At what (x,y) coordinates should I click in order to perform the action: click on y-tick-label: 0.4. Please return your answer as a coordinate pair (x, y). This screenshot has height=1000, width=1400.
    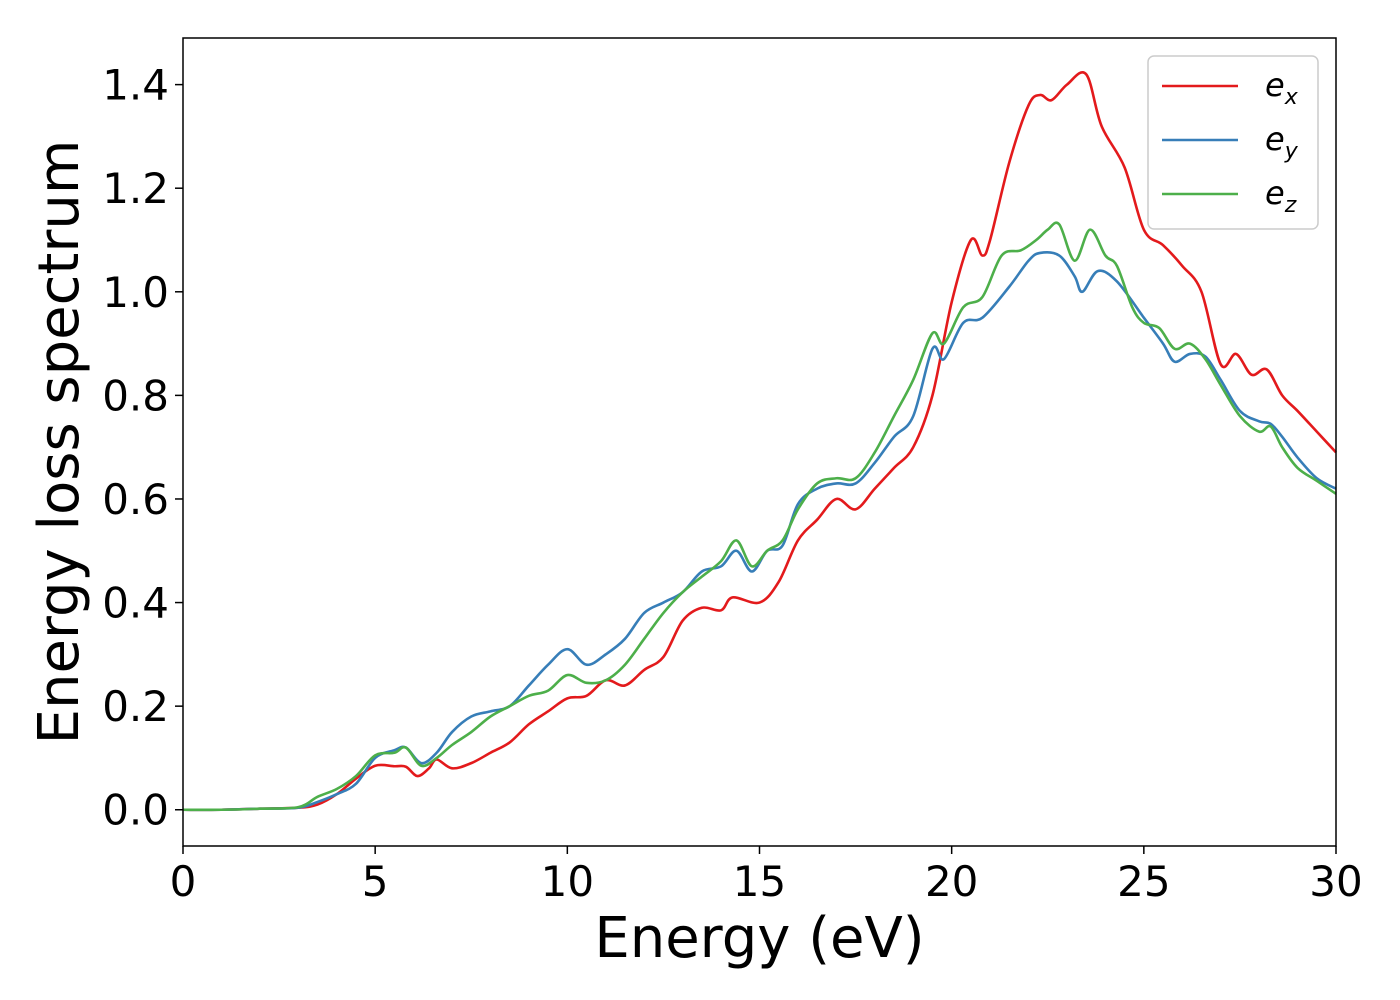
    Looking at the image, I should click on (135, 603).